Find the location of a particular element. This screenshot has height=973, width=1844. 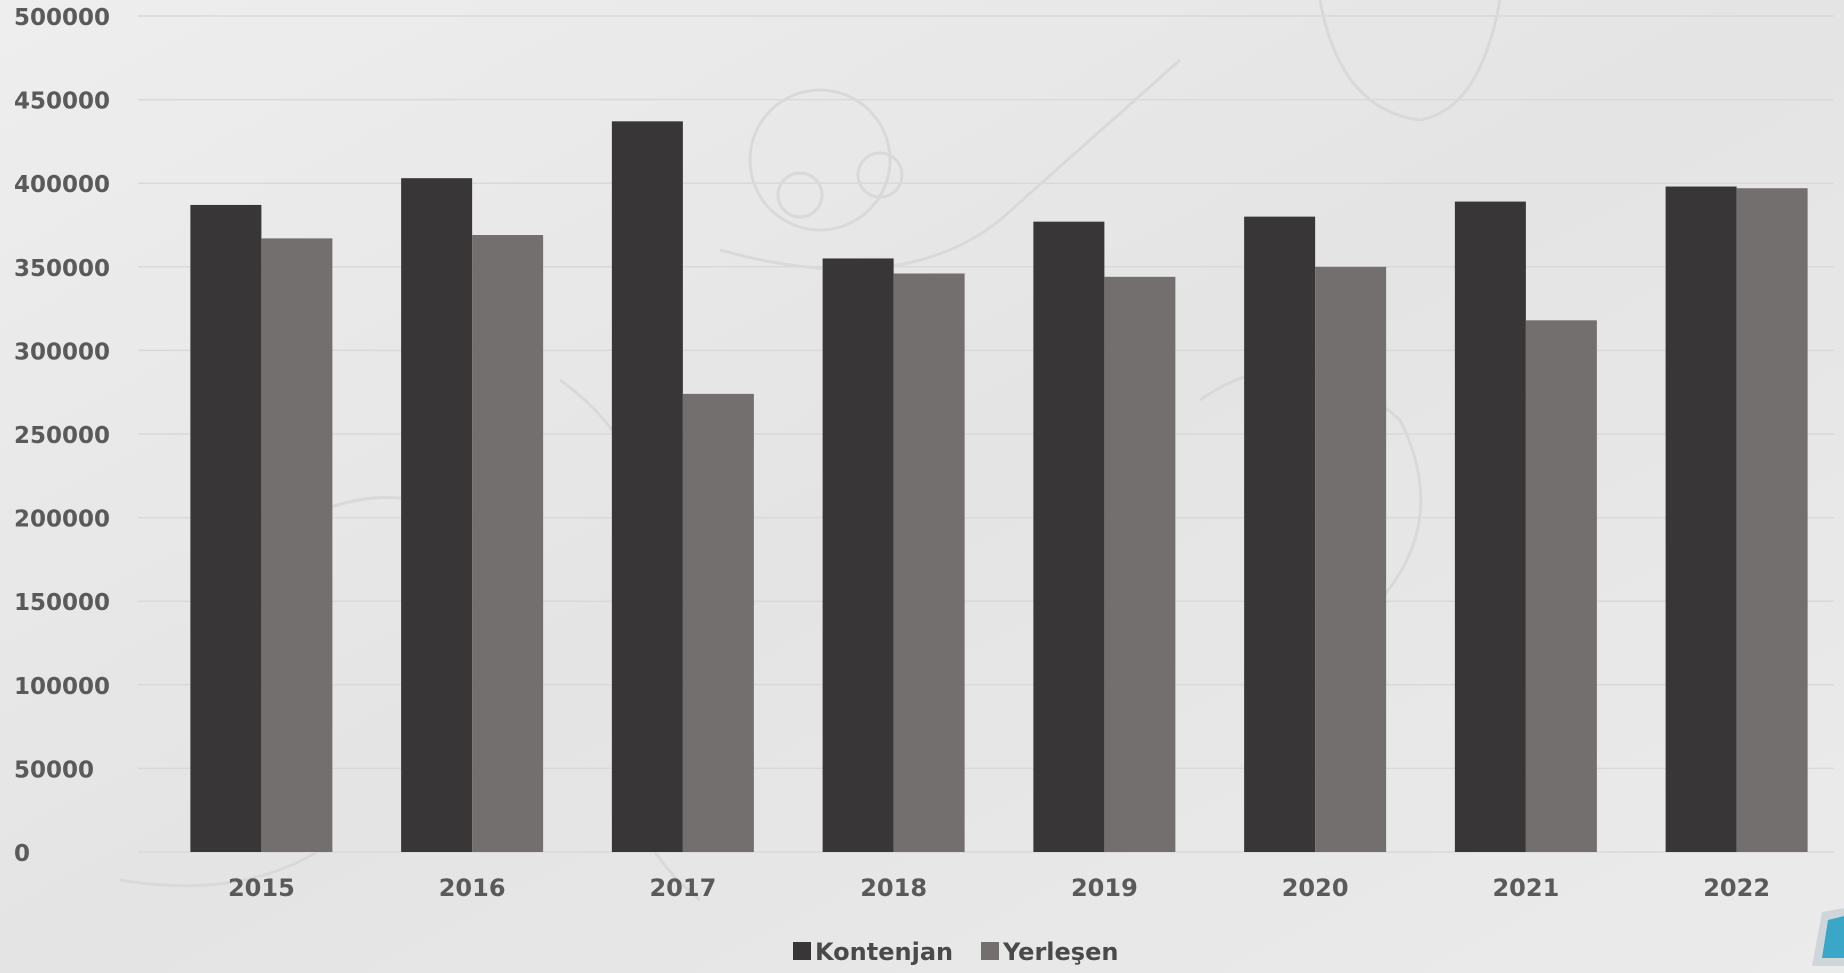

y-tick-label: 300000 is located at coordinates (62, 352).